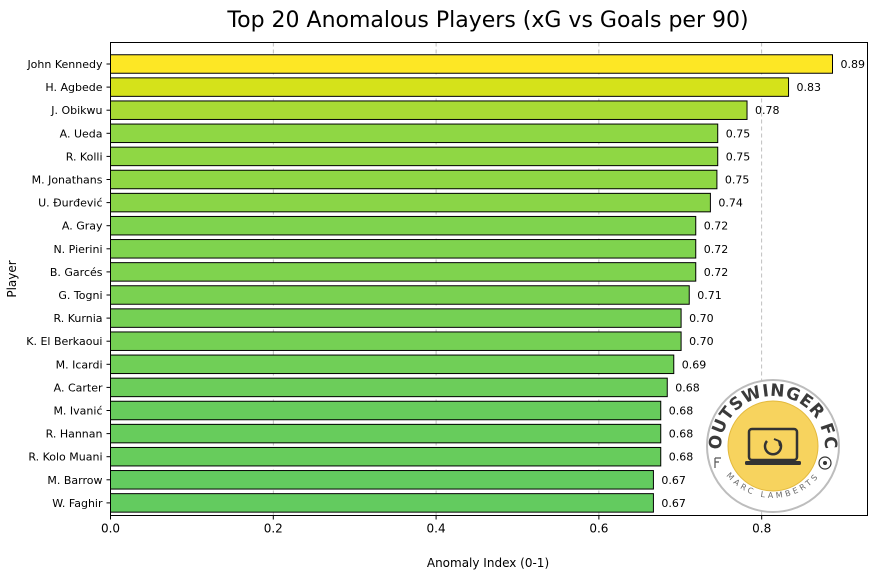 The width and height of the screenshot is (875, 577). I want to click on x-tick-label: 0.2, so click(273, 529).